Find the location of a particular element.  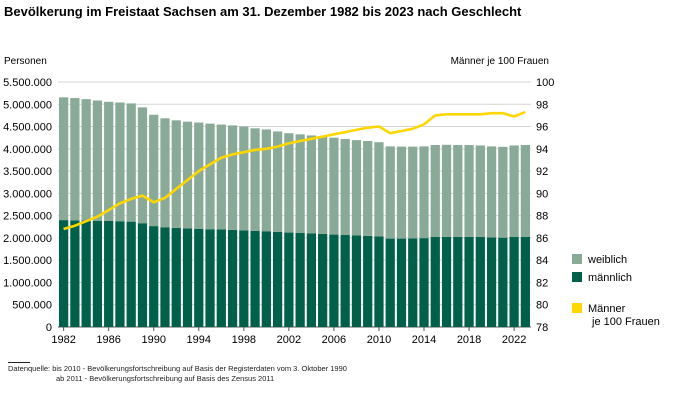

bar-weiblich-1996 is located at coordinates (221, 177).